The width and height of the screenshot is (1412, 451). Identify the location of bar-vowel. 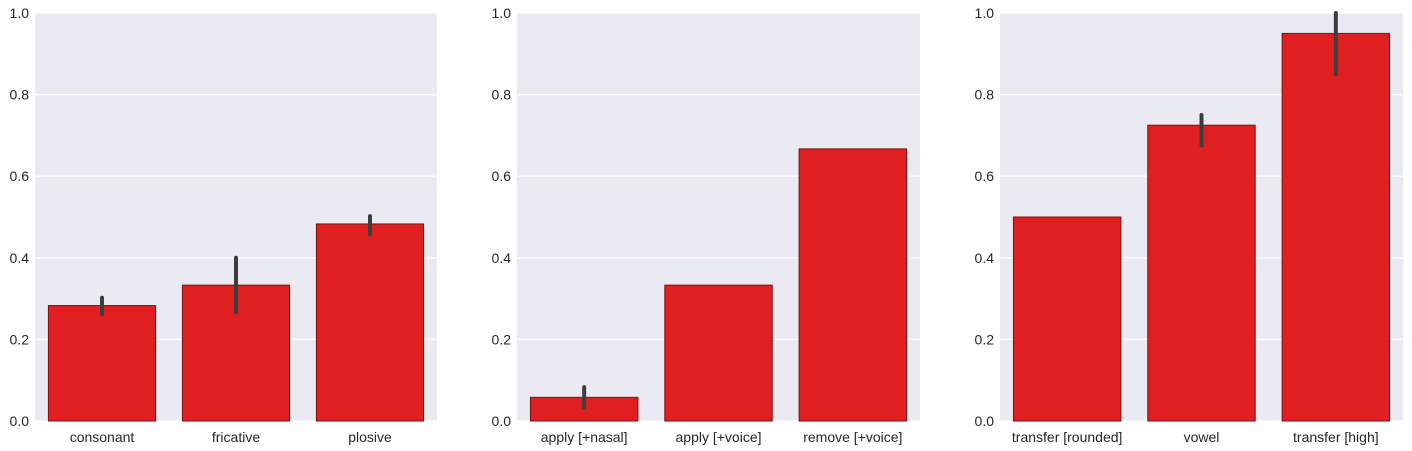
(1201, 273).